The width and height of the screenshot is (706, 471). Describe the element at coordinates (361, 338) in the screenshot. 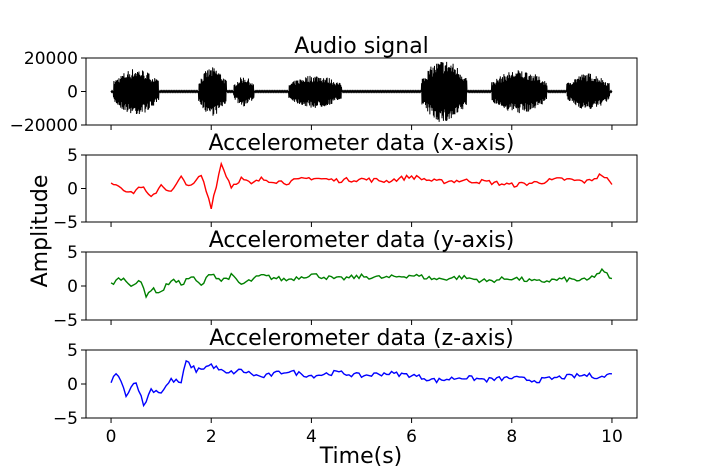

I see `subplot-title: Accelerometer data (z-axis)` at that location.